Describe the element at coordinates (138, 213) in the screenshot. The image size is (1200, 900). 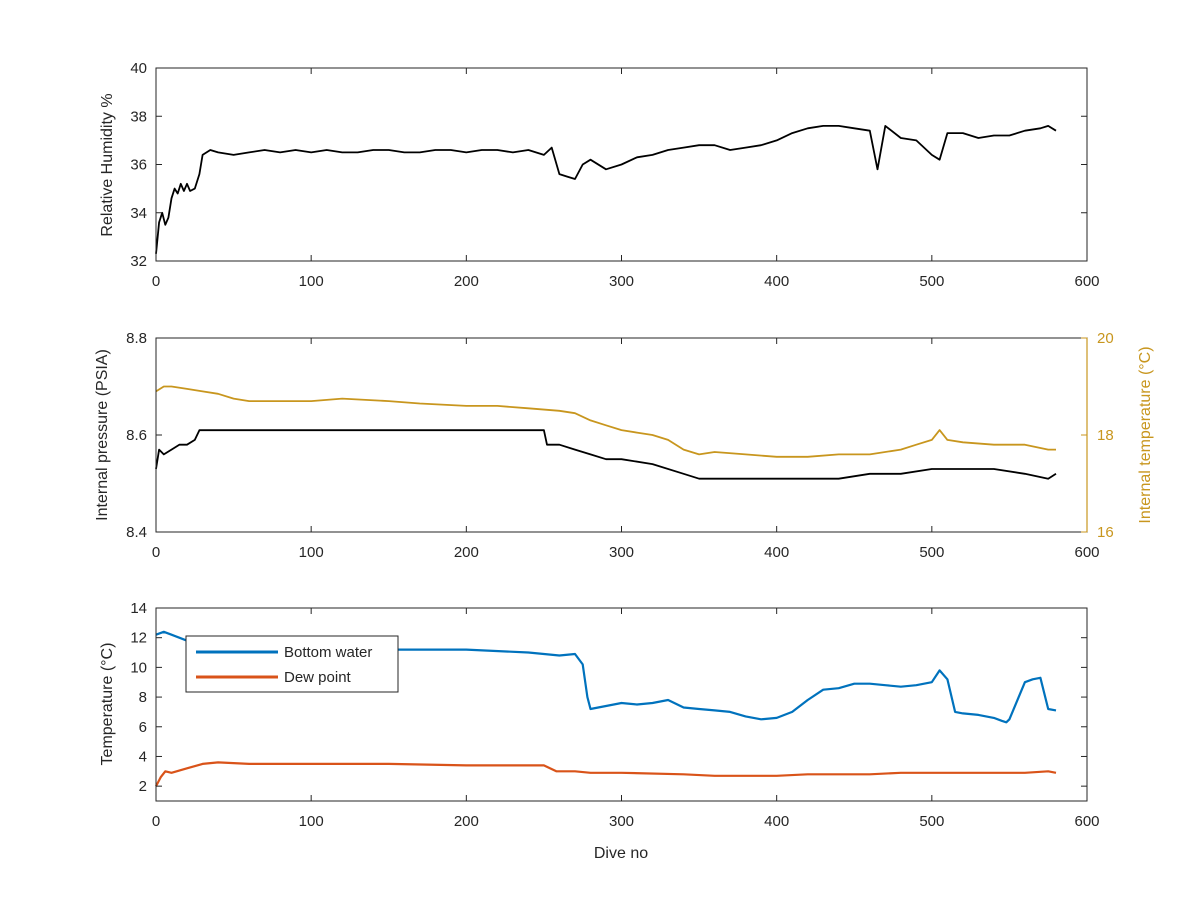
I see `humidity-y-tick-label: 34` at that location.